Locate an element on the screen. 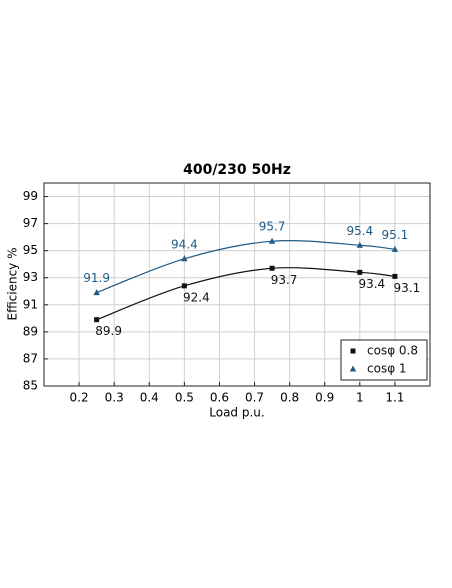  x-tick-label: 0.6 is located at coordinates (219, 398).